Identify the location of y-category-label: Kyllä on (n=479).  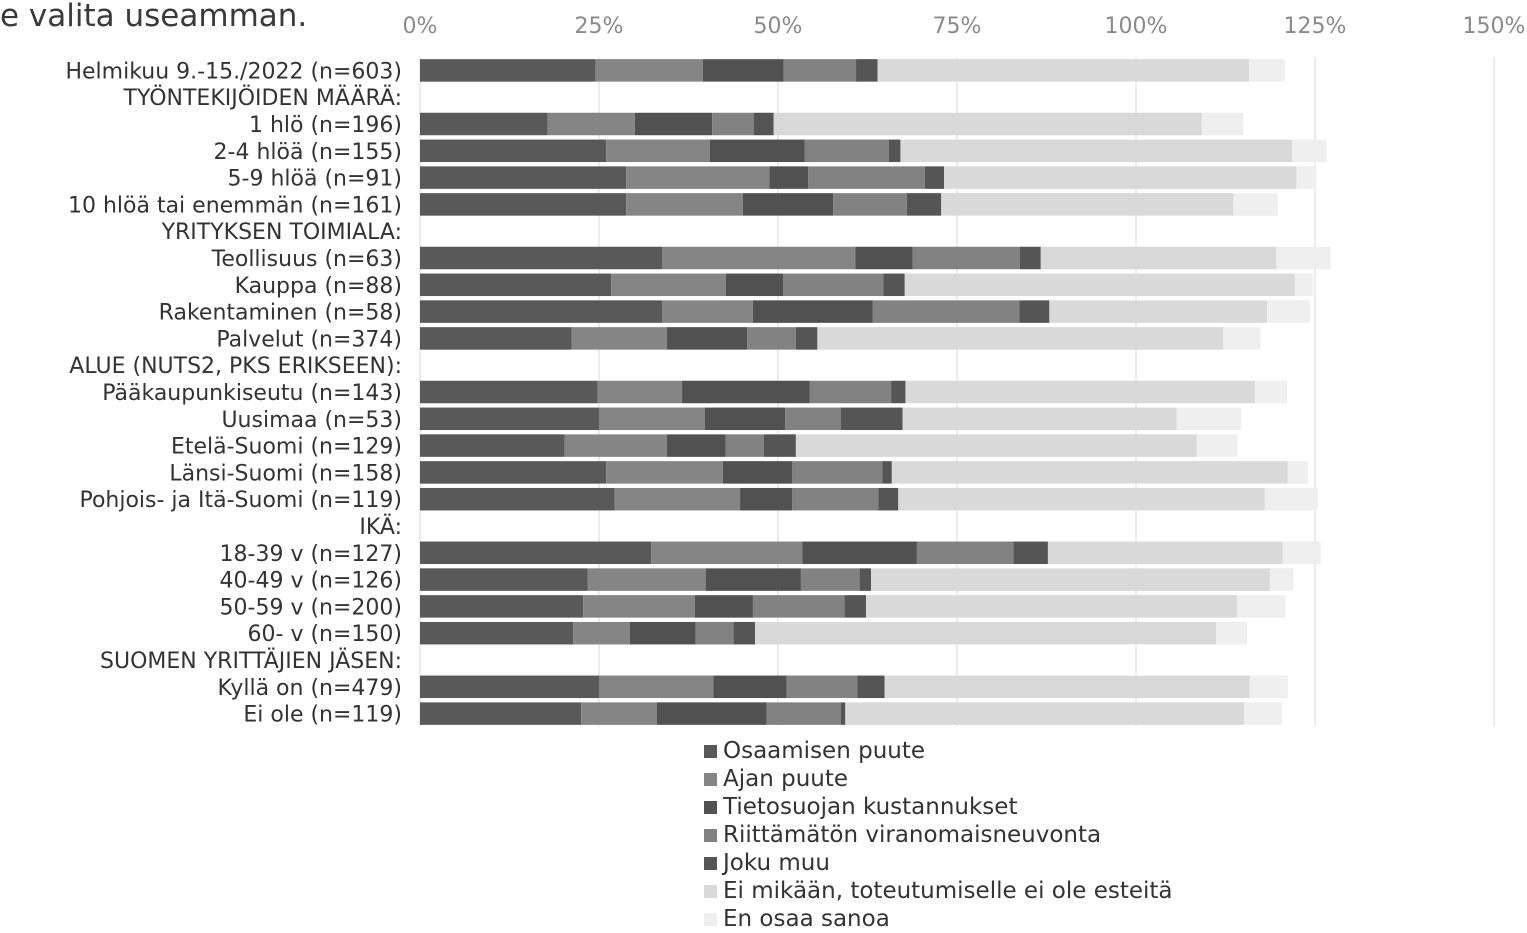
(310, 688).